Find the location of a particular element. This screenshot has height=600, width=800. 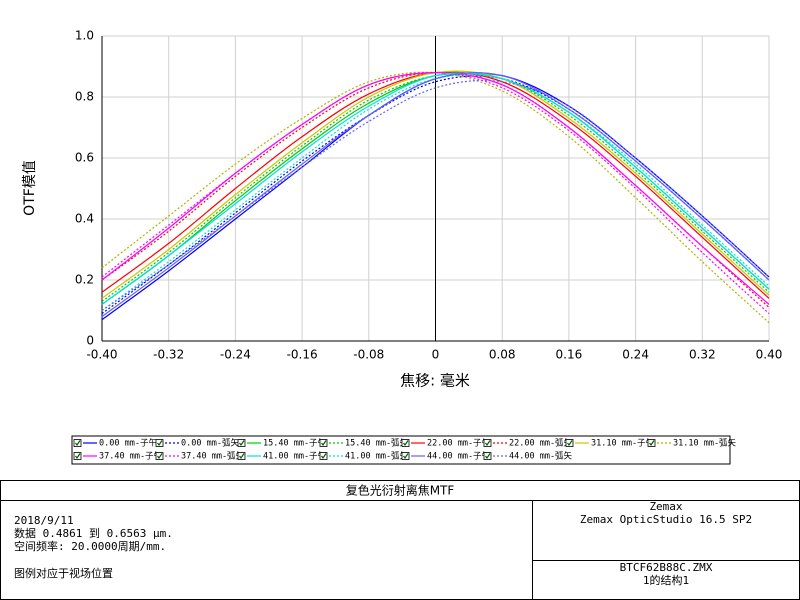

x-tick-label: 0.16 is located at coordinates (569, 355).